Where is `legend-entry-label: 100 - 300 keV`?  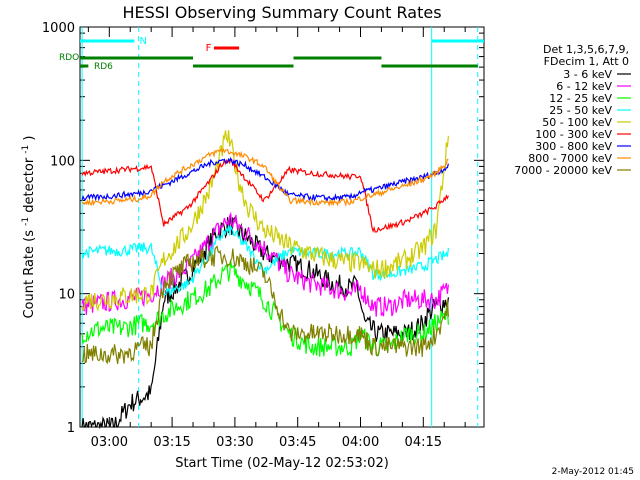
legend-entry-label: 100 - 300 keV is located at coordinates (573, 134).